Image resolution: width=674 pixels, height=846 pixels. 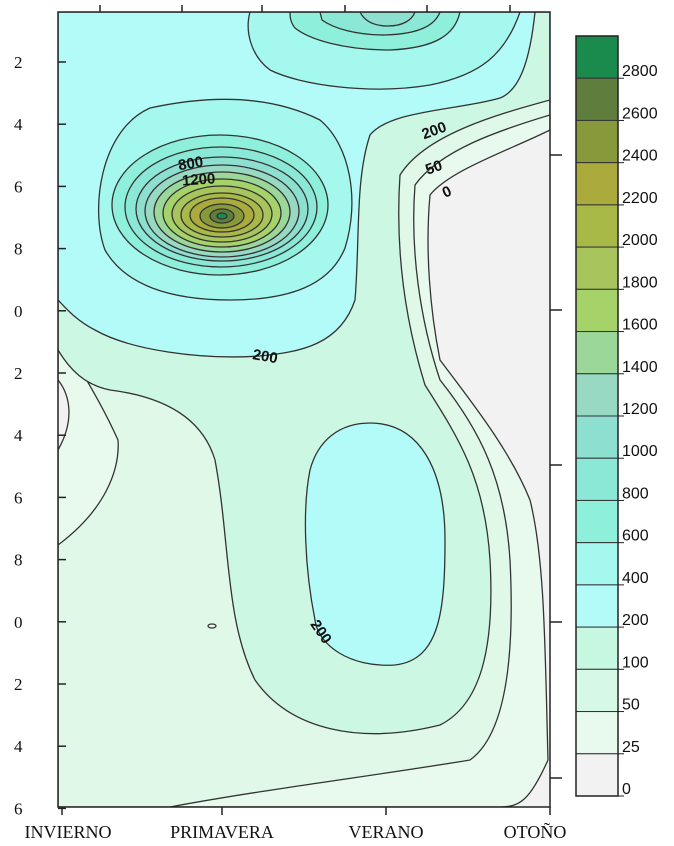 I want to click on y-tick-label-10: 2, so click(x=18, y=684).